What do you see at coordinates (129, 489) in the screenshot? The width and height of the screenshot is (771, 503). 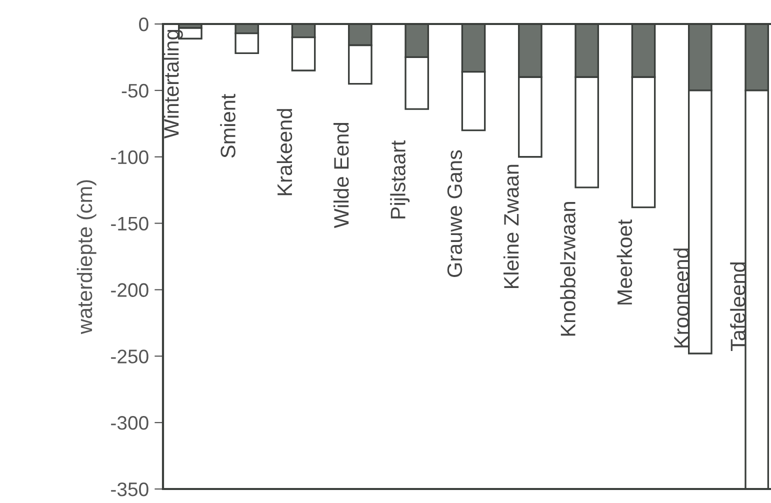 I see `y-tick-label: -350` at bounding box center [129, 489].